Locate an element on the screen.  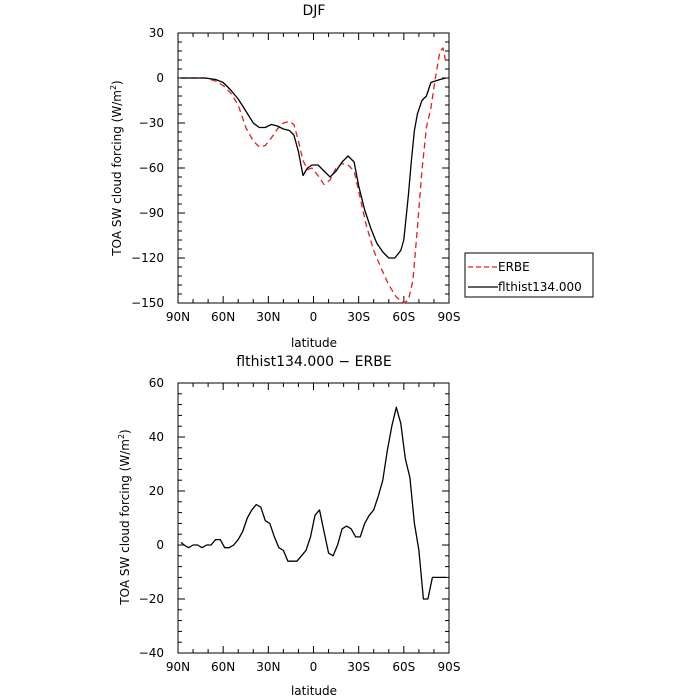
top-chart-y-tick-label: 30 is located at coordinates (156, 33).